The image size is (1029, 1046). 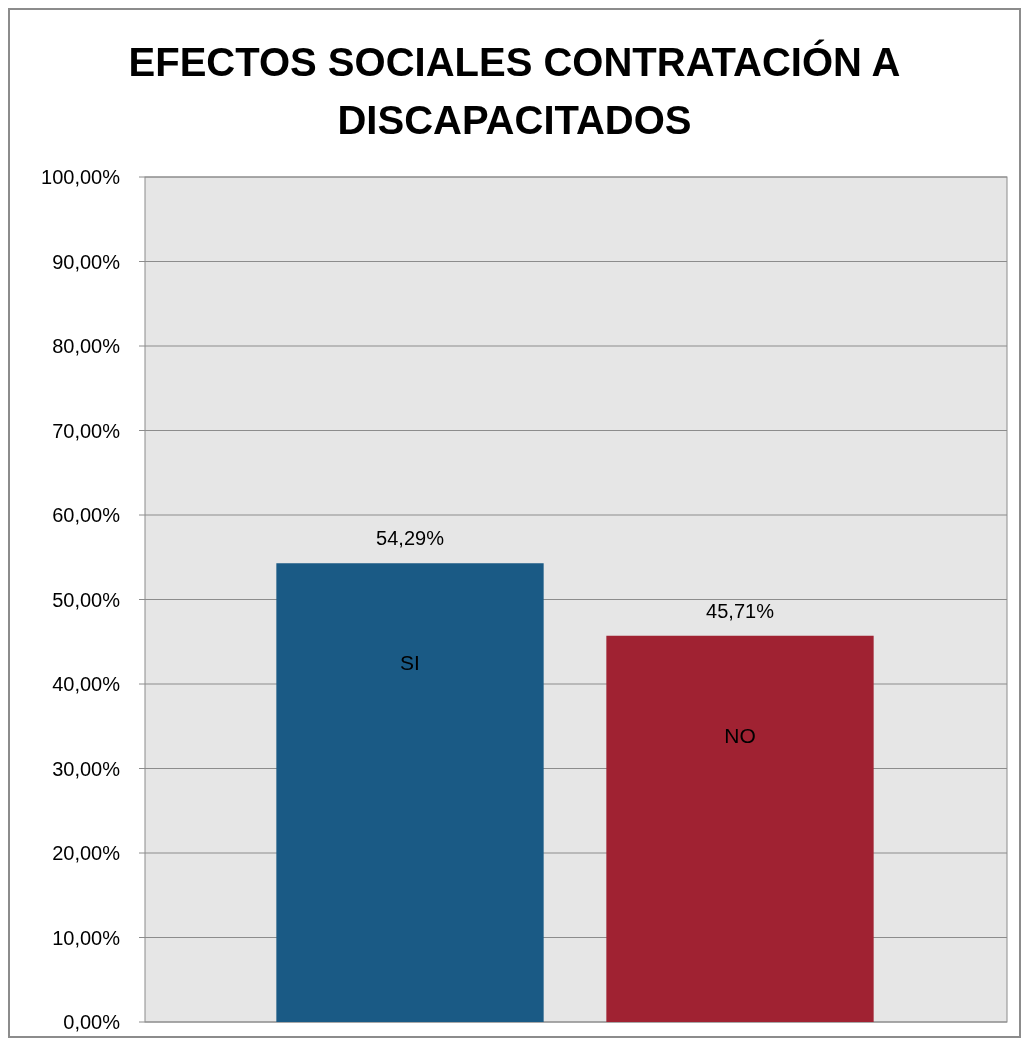 I want to click on y-tick-label: 40,00%, so click(x=86, y=684).